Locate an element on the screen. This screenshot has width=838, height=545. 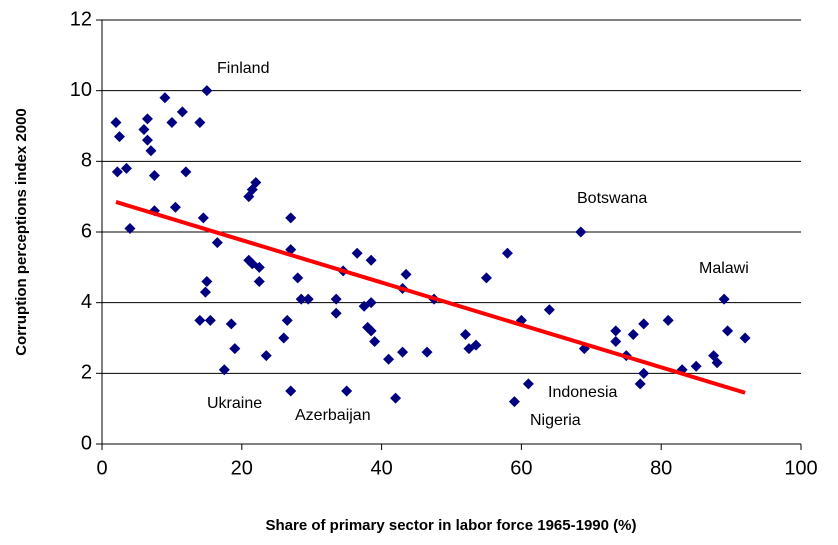
x-tick-label: 60 is located at coordinates (521, 468).